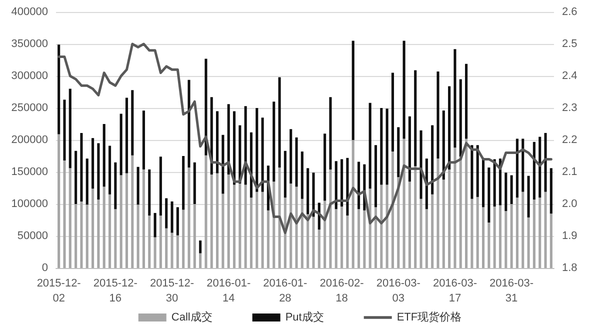 The image size is (600, 330). What do you see at coordinates (455, 291) in the screenshot?
I see `x-tick-label: 2016-03-17` at bounding box center [455, 291].